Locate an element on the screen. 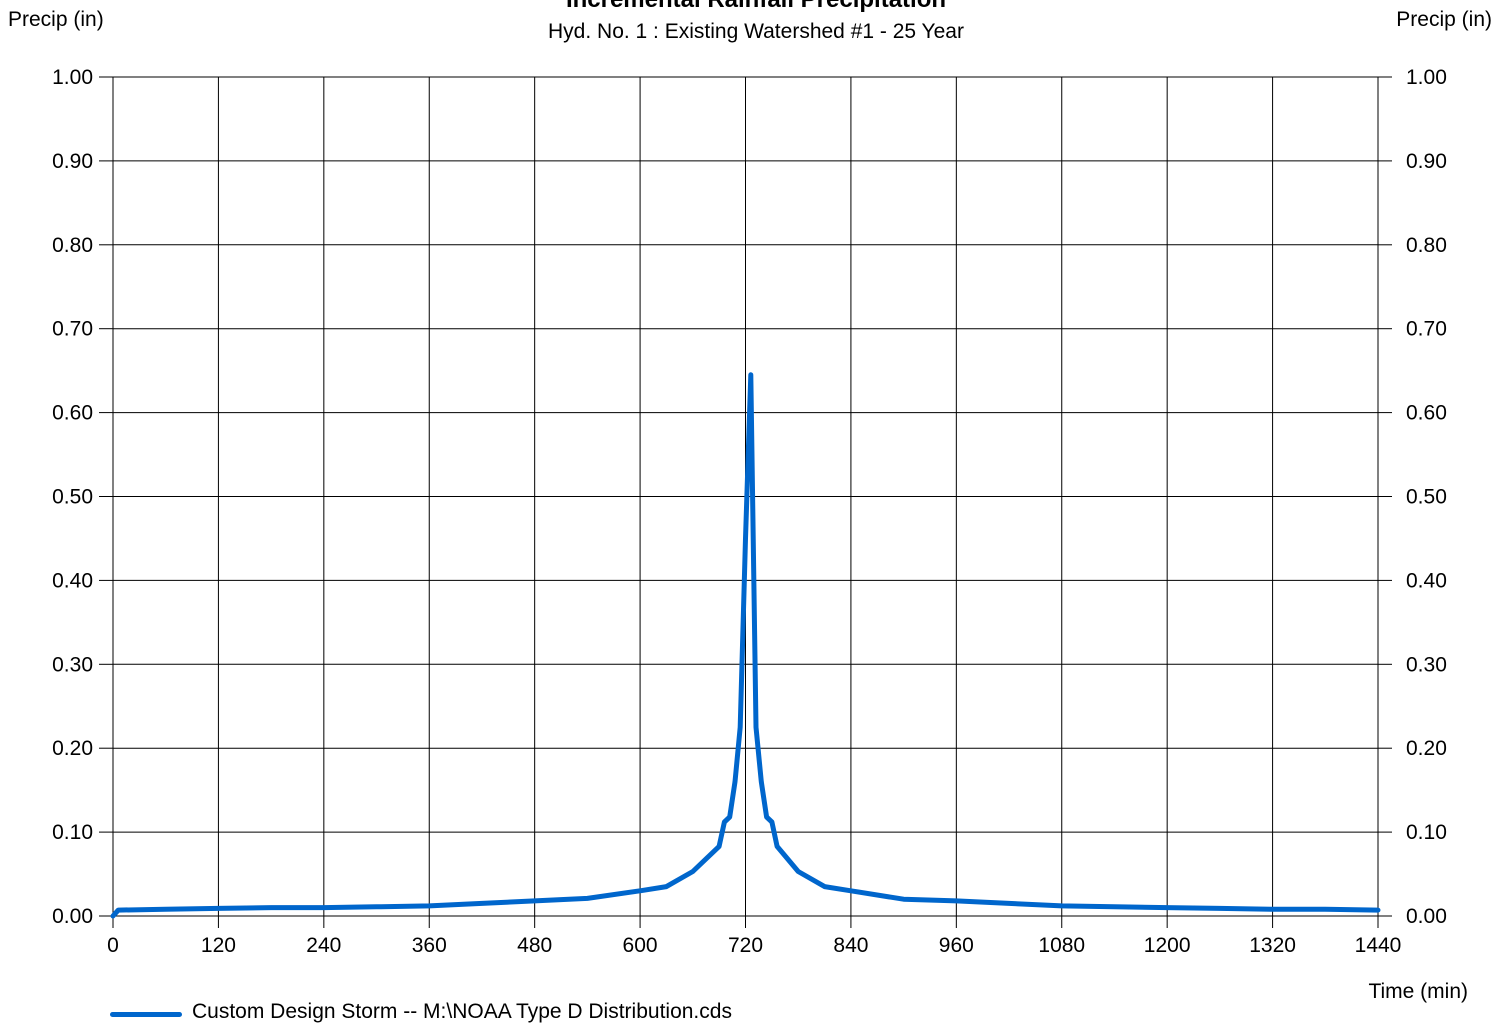  x-tick-label: 1320 is located at coordinates (1272, 945).